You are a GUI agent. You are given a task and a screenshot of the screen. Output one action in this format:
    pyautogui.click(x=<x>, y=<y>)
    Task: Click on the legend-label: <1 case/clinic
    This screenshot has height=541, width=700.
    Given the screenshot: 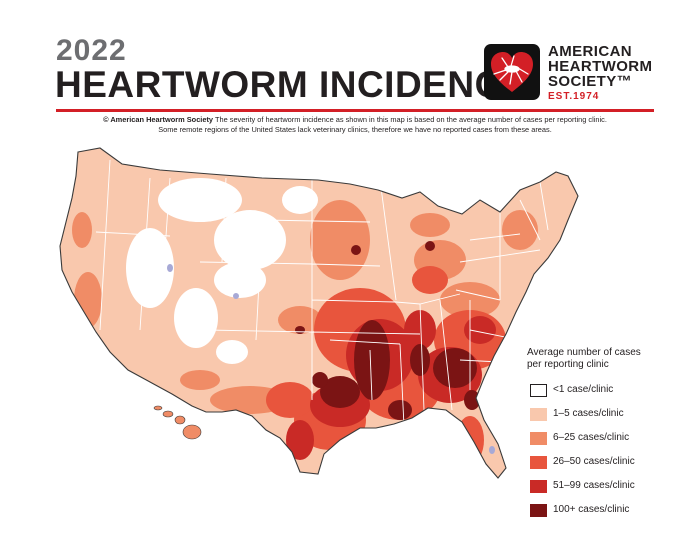 What is the action you would take?
    pyautogui.click(x=583, y=389)
    